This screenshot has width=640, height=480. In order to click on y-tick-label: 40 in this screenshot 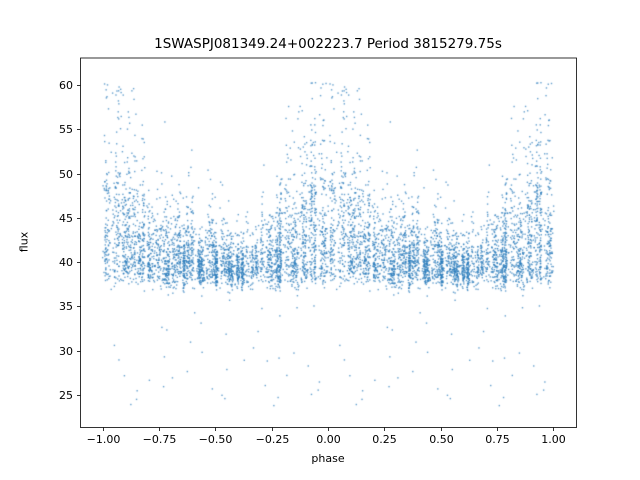, I will do `click(66, 262)`.